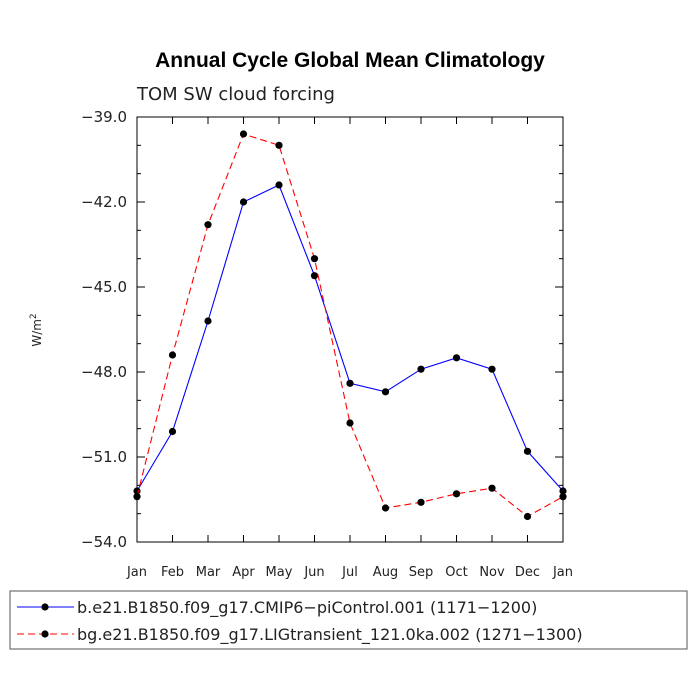 The height and width of the screenshot is (700, 700). I want to click on x-tick-label: Sep, so click(421, 572).